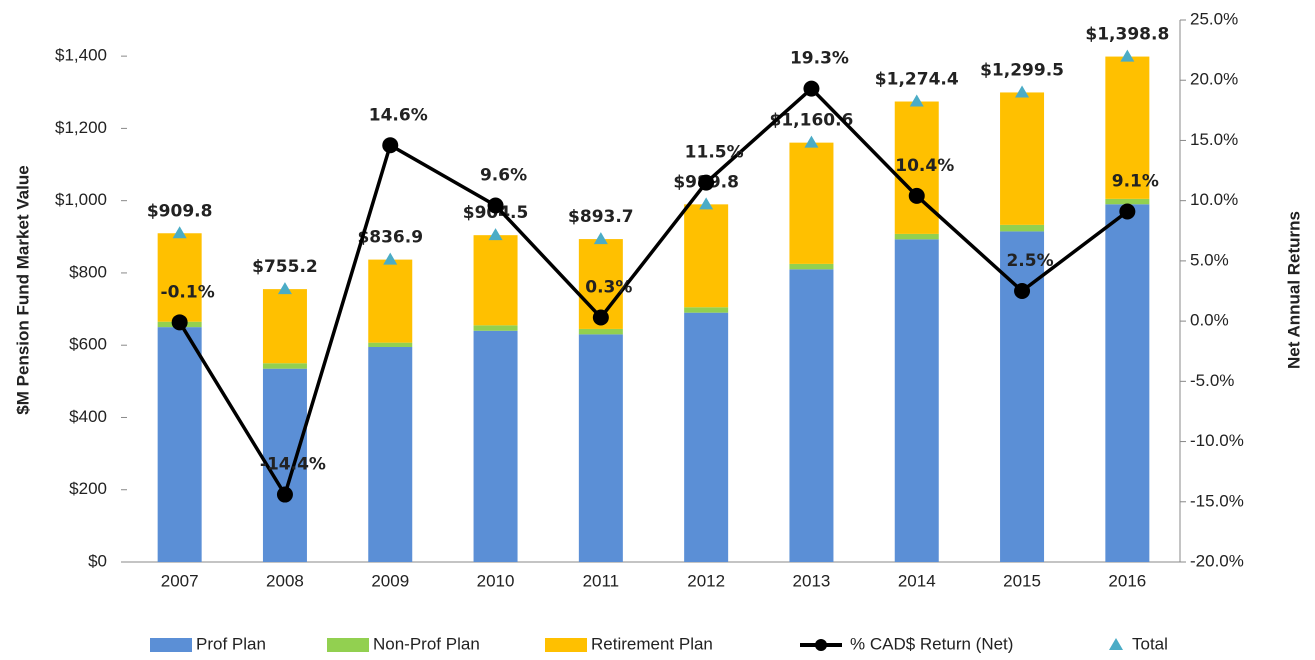 This screenshot has width=1315, height=660. I want to click on return-label: 11.5%, so click(714, 153).